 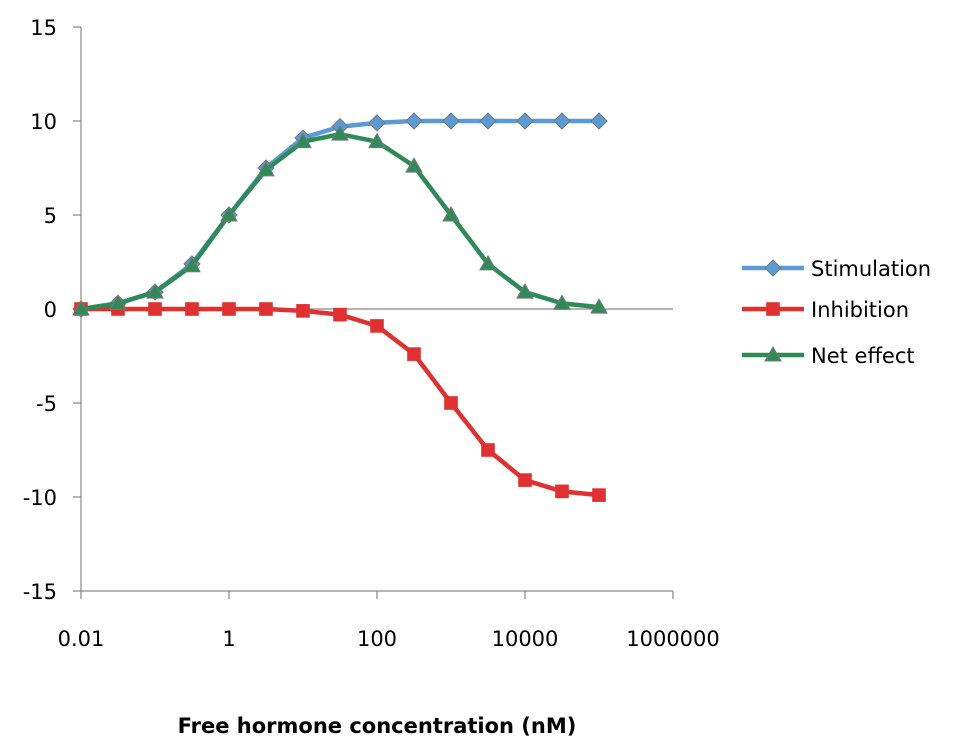 What do you see at coordinates (50, 310) in the screenshot?
I see `y-tick-label: 0` at bounding box center [50, 310].